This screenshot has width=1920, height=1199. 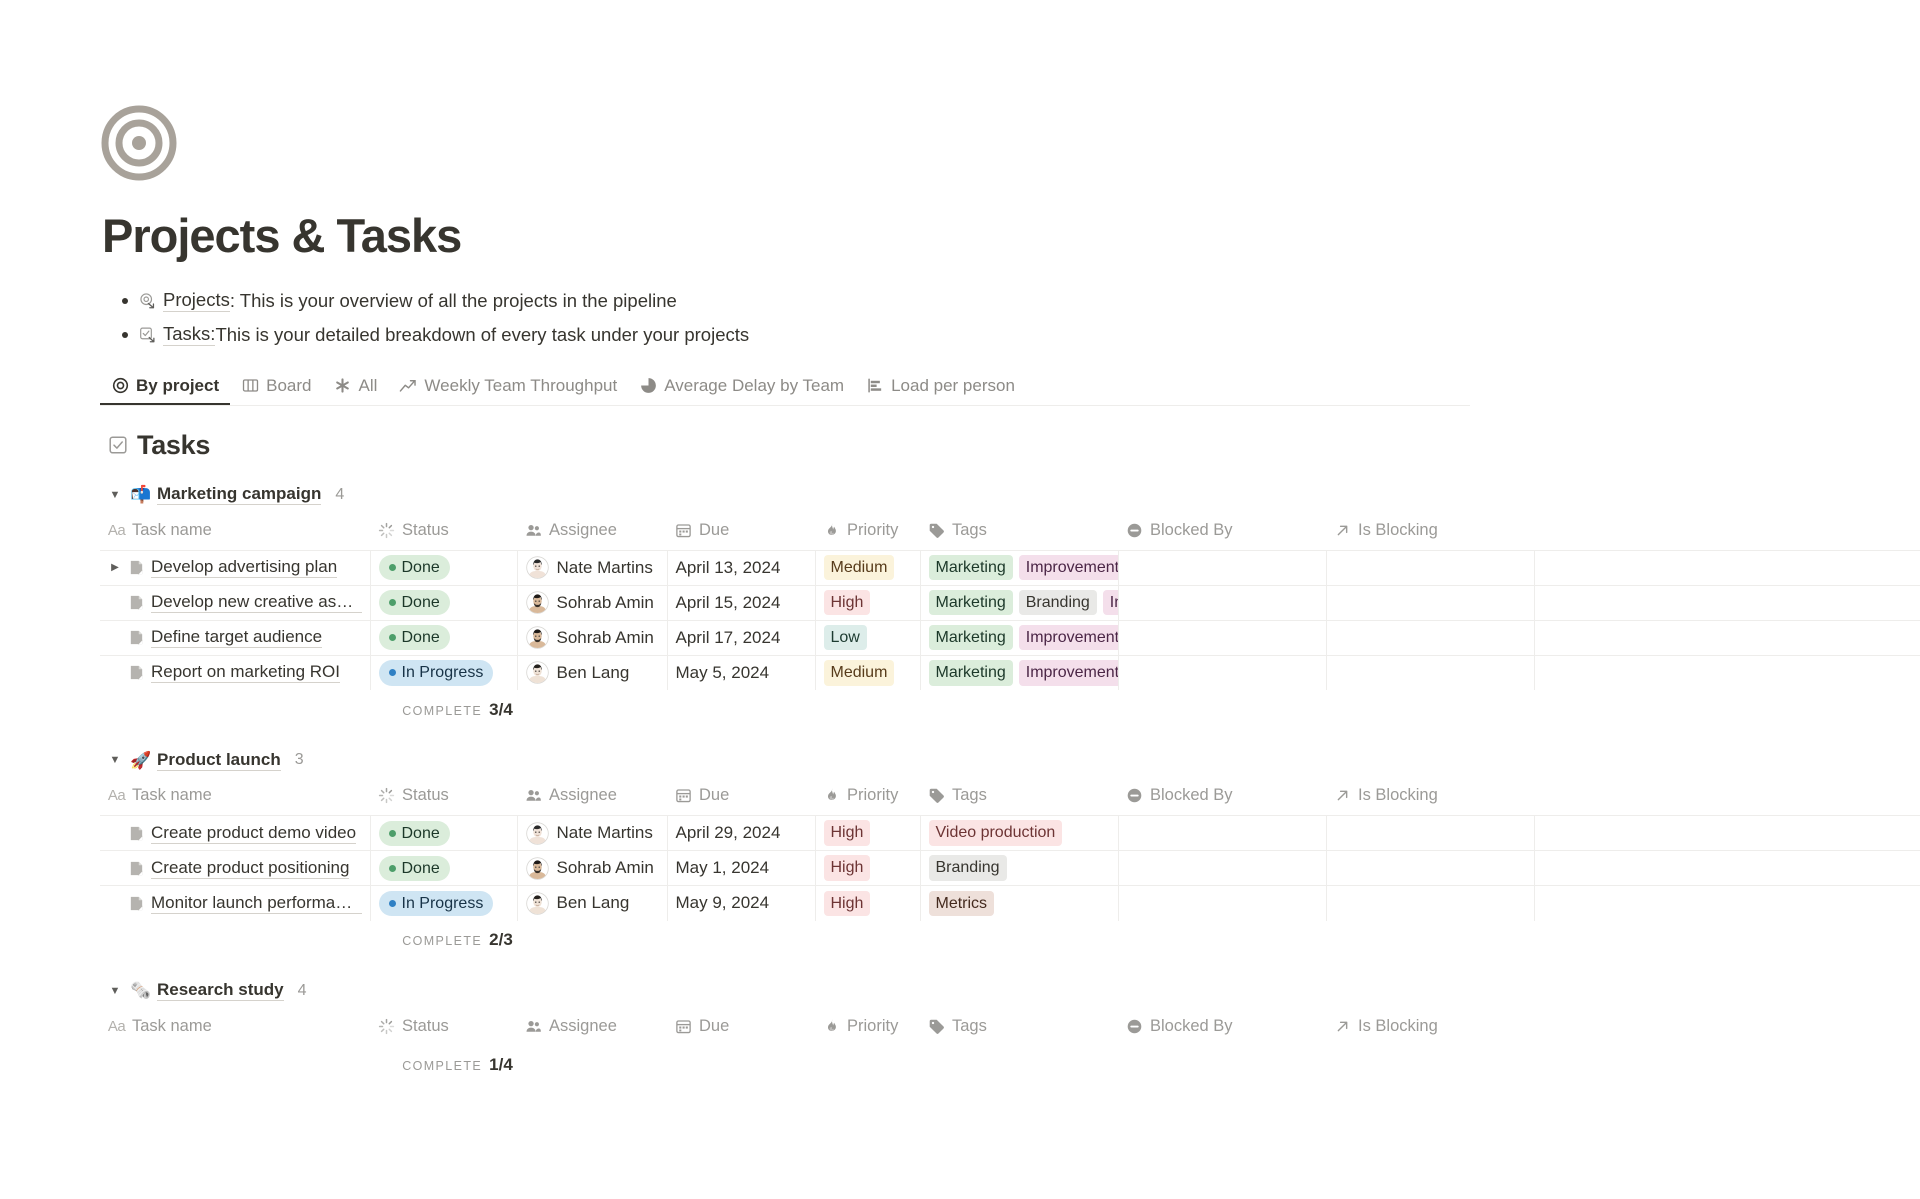 I want to click on group-header: ▼ 🚀 Product launch 3, so click(x=1010, y=760).